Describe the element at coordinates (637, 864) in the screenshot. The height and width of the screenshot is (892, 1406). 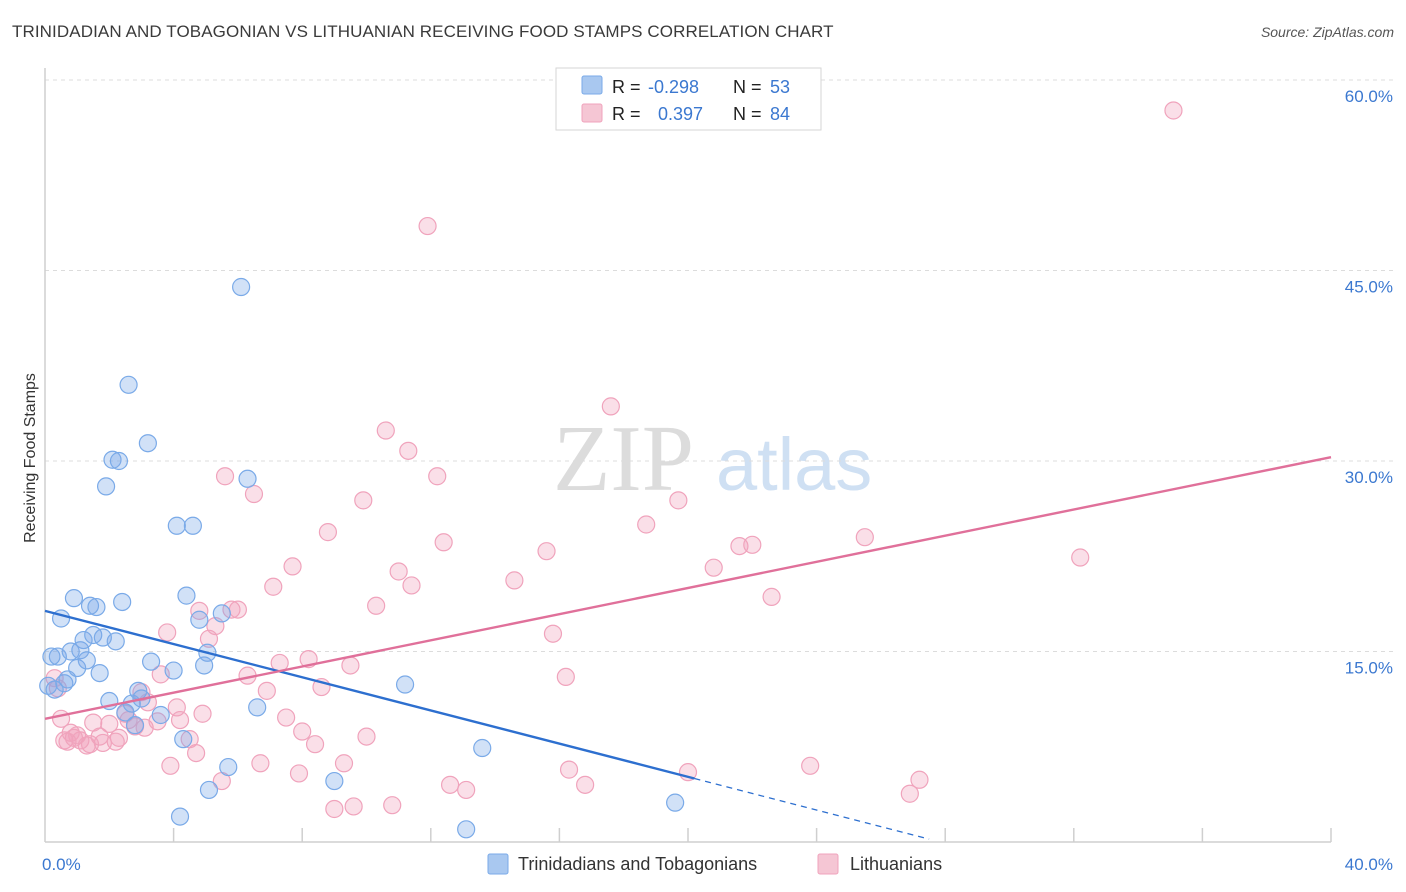
I see `bottom-legend-label-trinidadian: Trinidadians and Tobagonians` at that location.